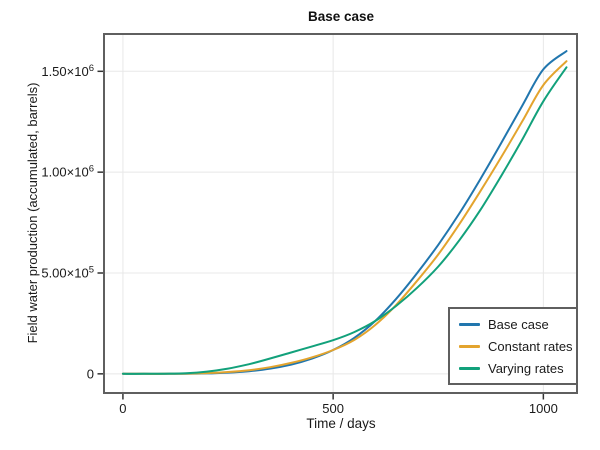  I want to click on legend-label-base-case: Base case, so click(518, 324).